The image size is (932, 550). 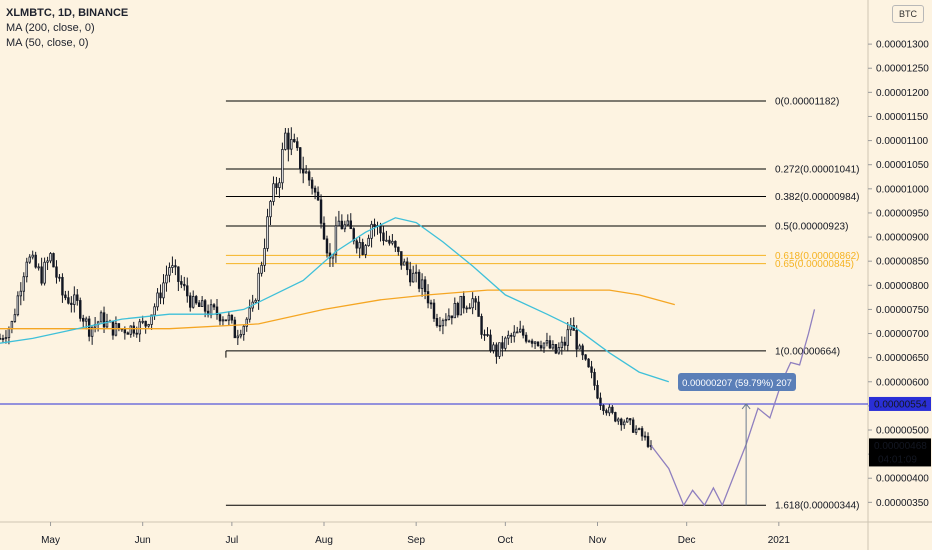 I want to click on symbol-title: XLMBTC, 1D, BINANCE, so click(x=67, y=13).